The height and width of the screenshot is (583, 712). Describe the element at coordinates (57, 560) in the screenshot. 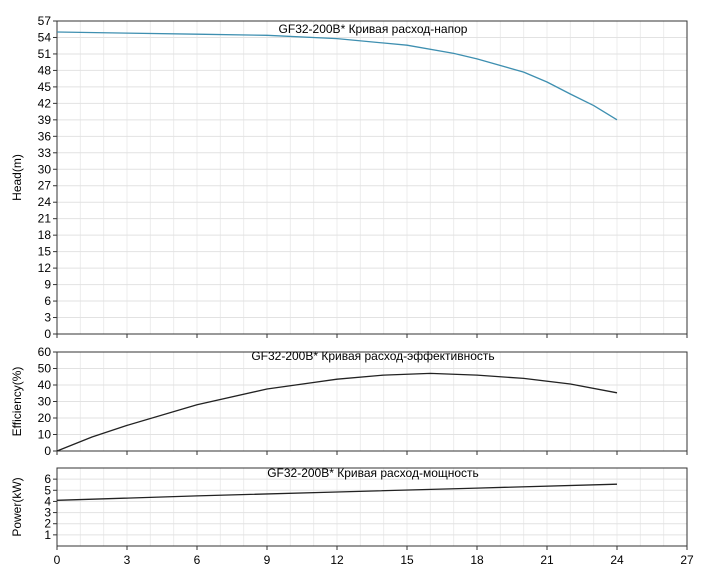

I see `x-tick-label: 0` at that location.